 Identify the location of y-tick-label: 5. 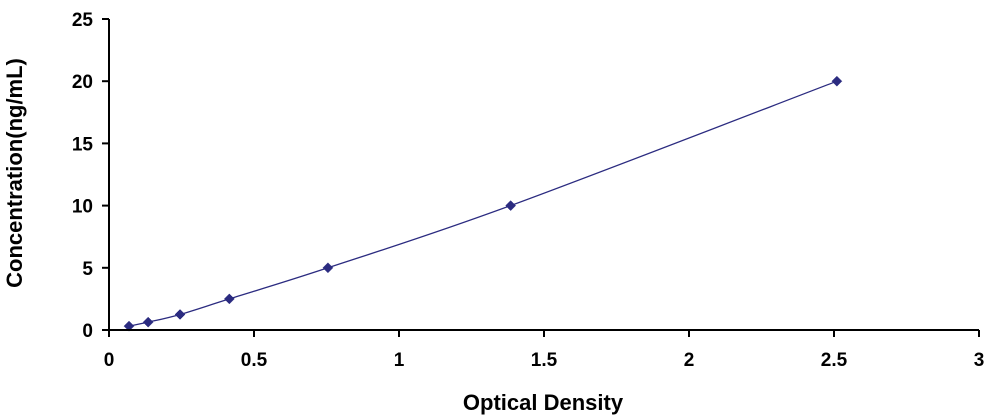
(87, 269).